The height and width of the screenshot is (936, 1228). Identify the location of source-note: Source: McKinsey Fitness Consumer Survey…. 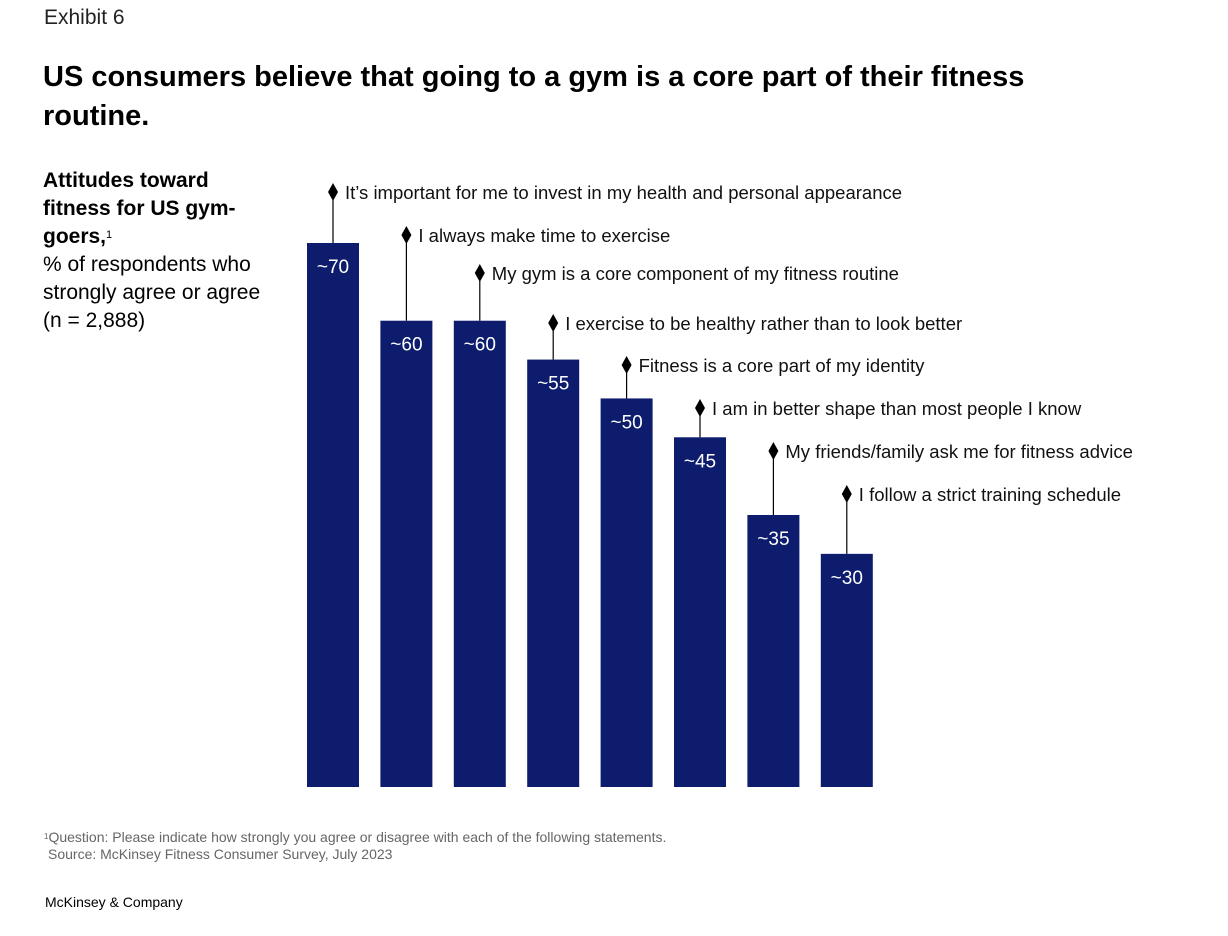
(220, 854).